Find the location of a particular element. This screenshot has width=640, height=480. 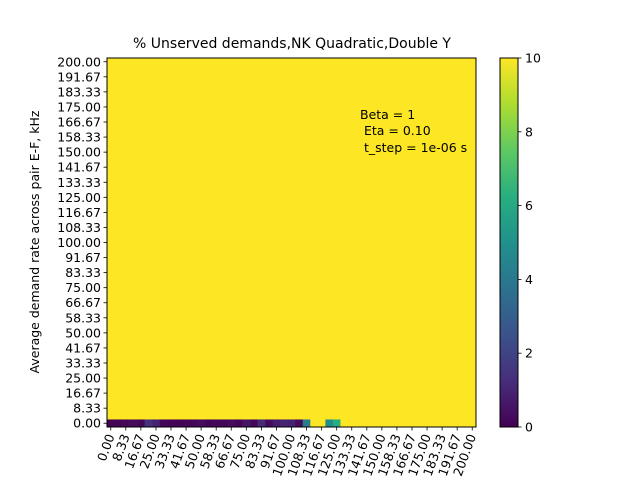

y-tick-label: 8.33 is located at coordinates (87, 408).